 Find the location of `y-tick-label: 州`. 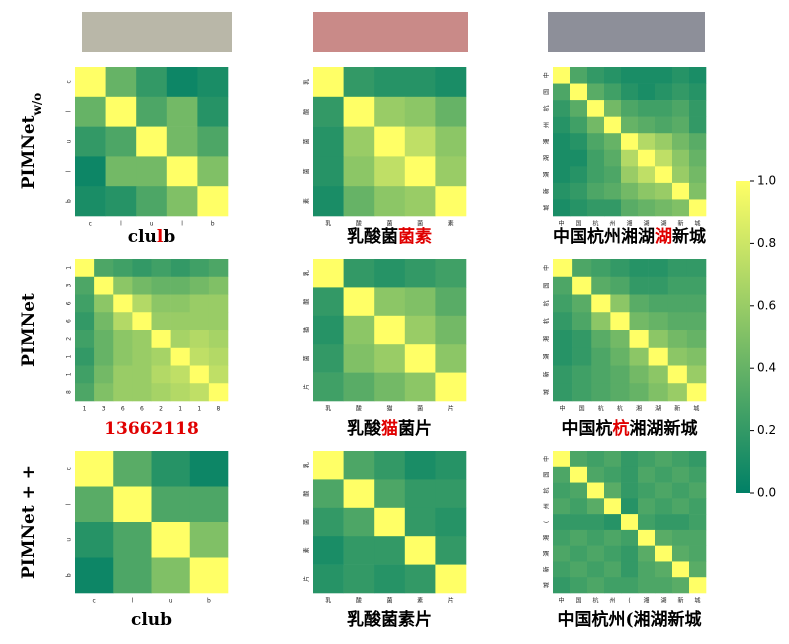

y-tick-label: 州 is located at coordinates (547, 125).